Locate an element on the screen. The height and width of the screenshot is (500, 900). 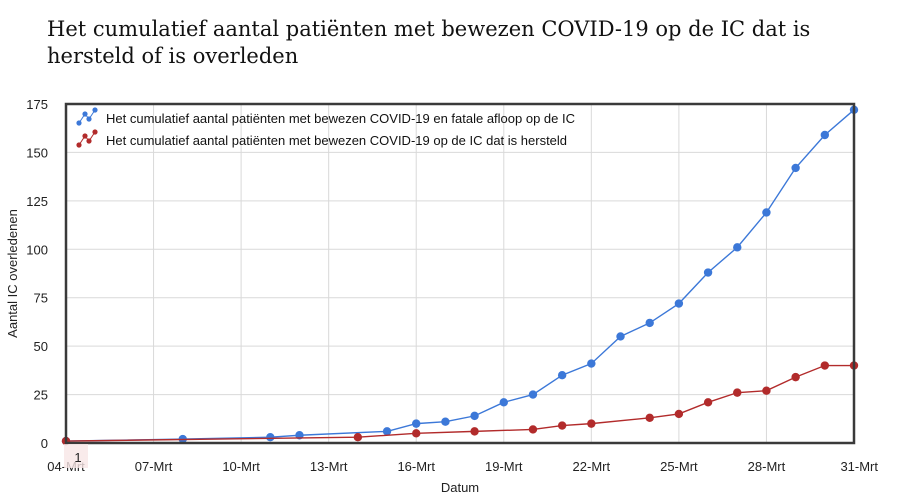
series-2-line is located at coordinates (459, 403).